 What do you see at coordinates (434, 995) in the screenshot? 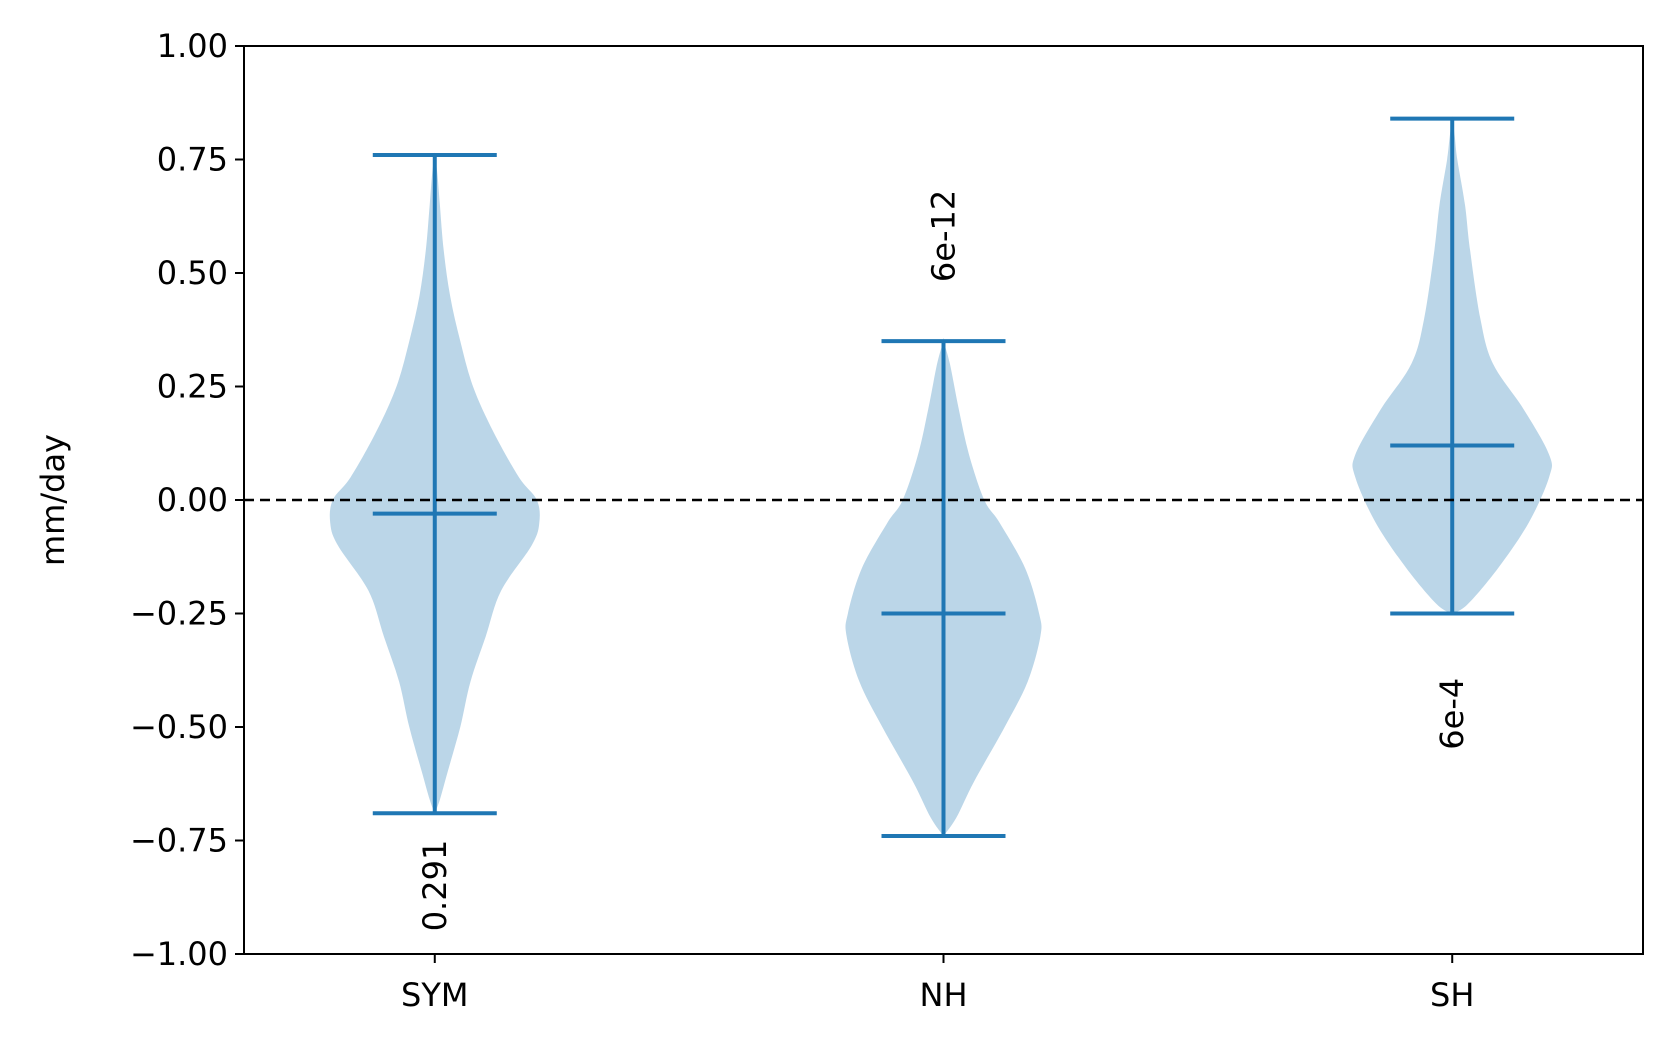
I see `x-tick-label-sym: SYM` at bounding box center [434, 995].